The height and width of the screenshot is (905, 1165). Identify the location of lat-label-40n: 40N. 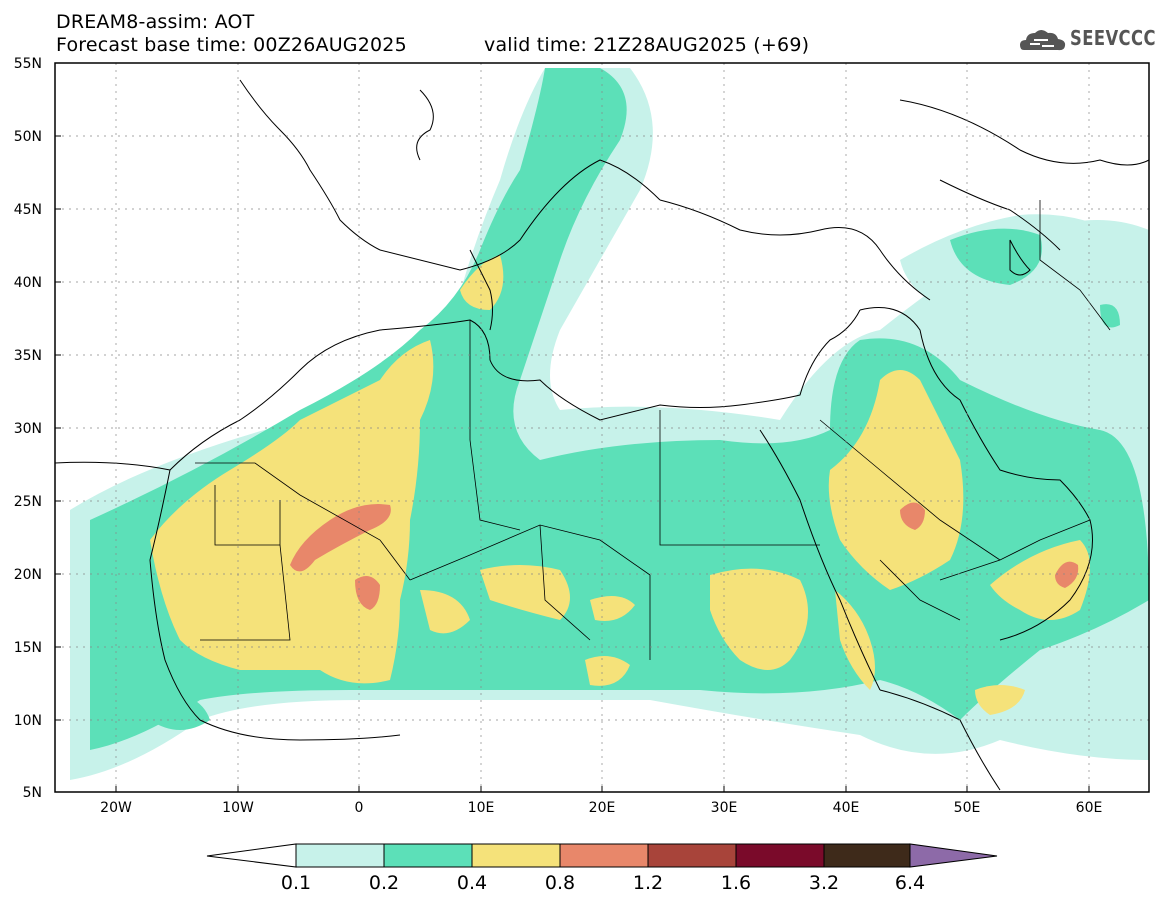
(27, 283).